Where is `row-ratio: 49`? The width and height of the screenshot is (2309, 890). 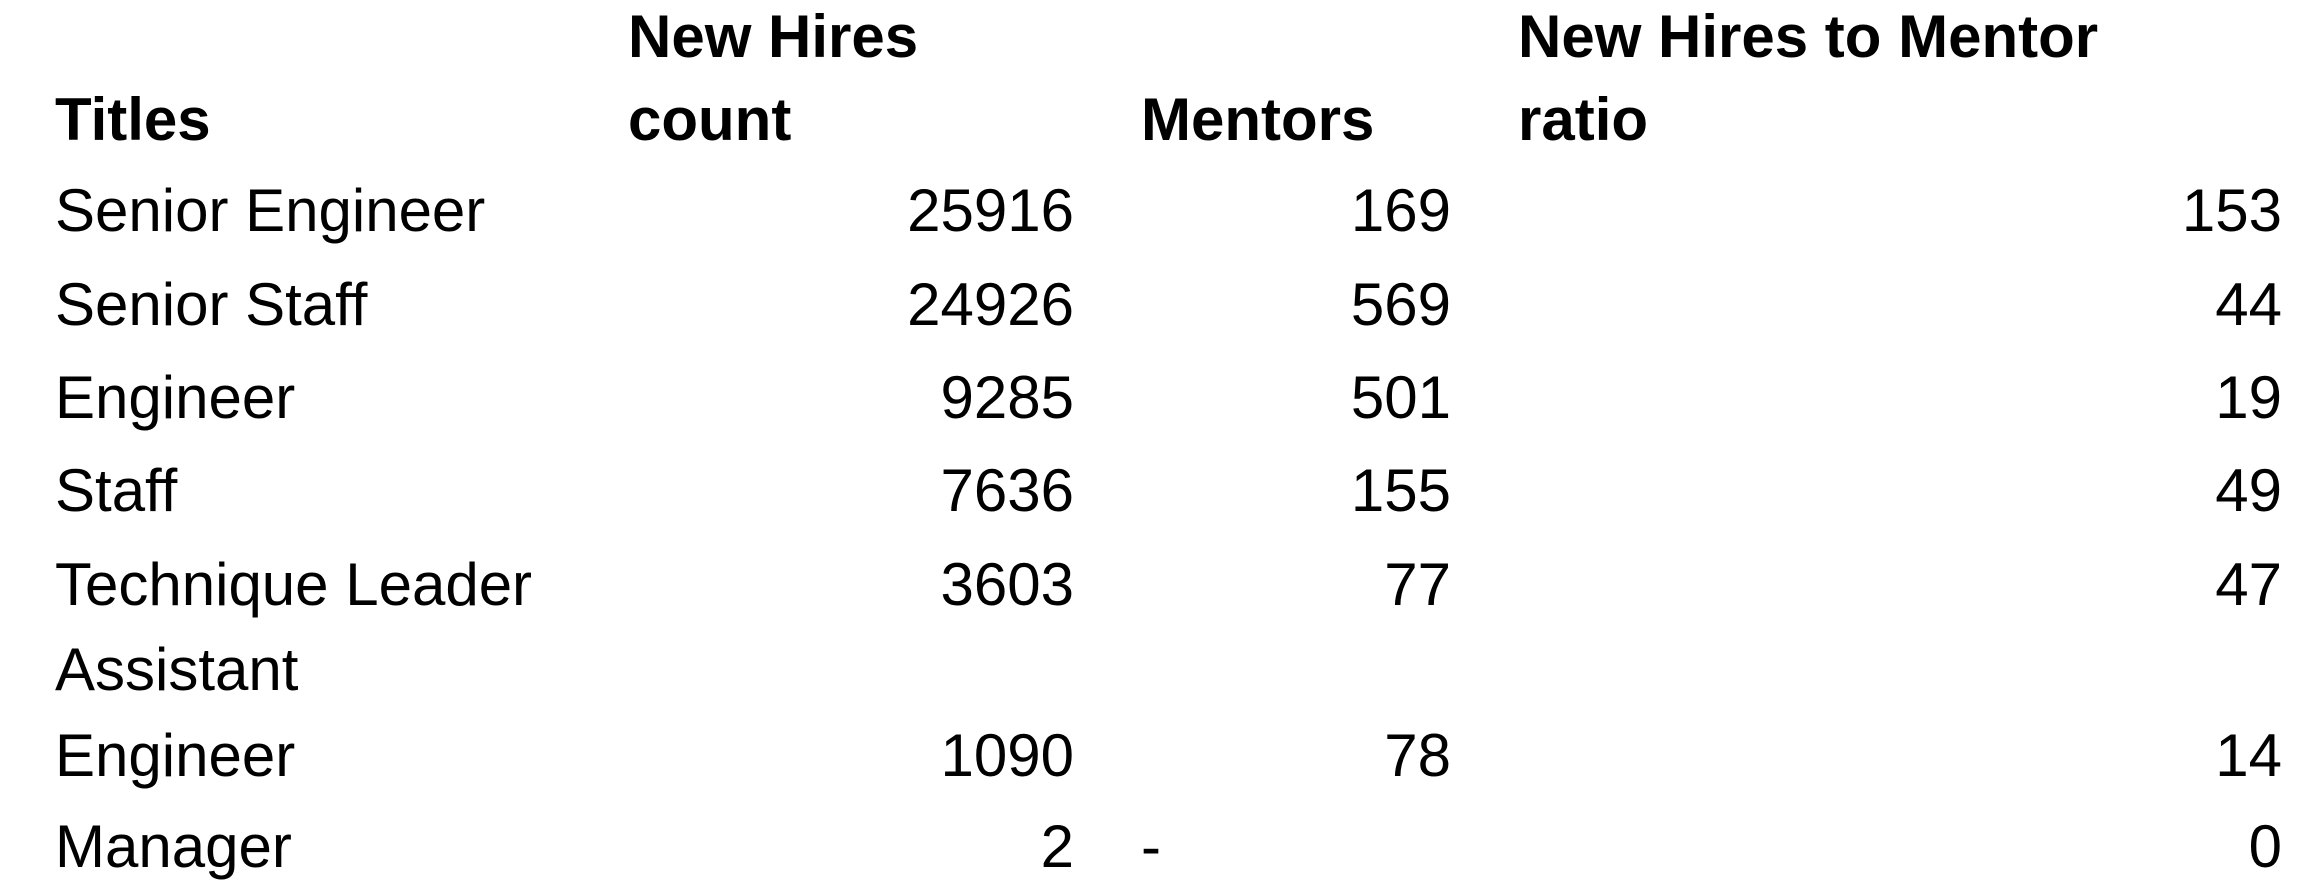 row-ratio: 49 is located at coordinates (2248, 490).